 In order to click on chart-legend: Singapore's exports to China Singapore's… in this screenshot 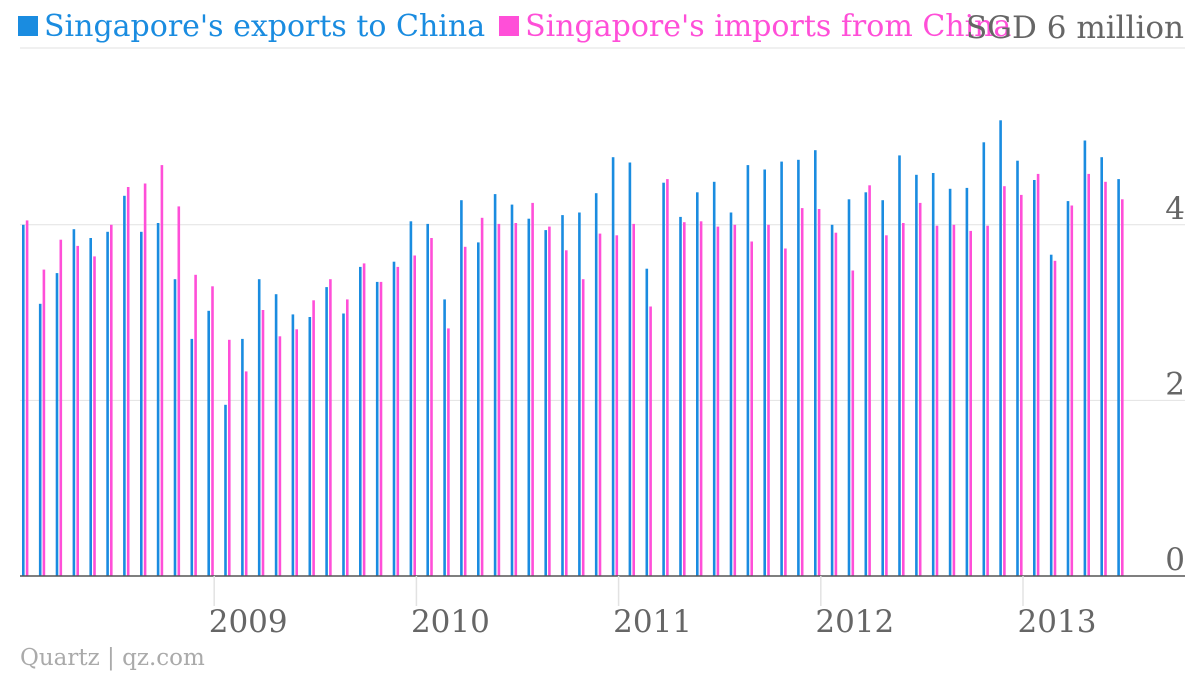, I will do `click(521, 26)`.